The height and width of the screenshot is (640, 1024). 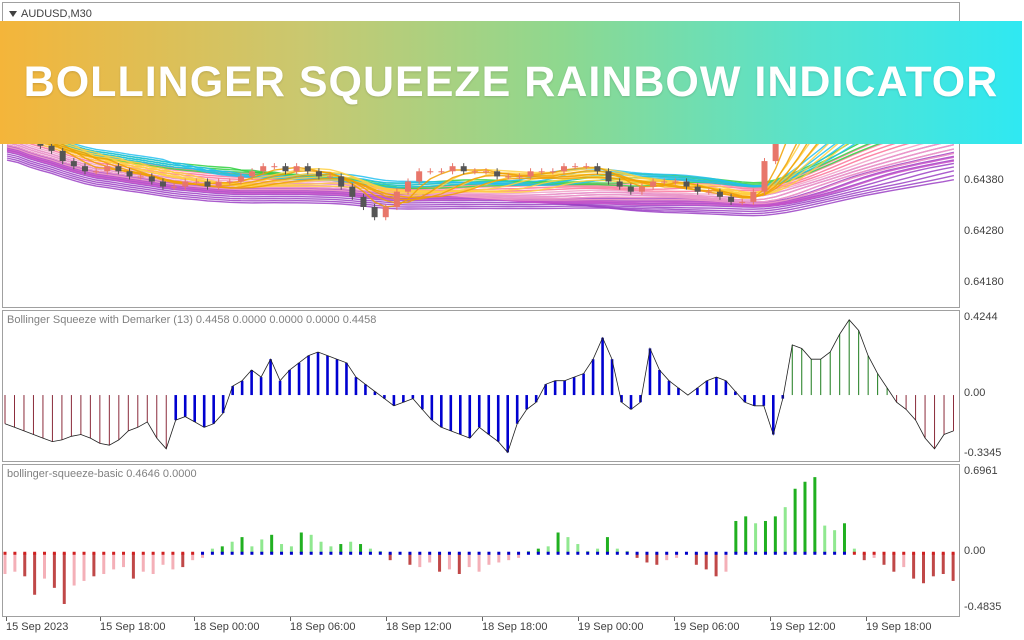 I want to click on axis-tick-label: 0.4244, so click(x=981, y=317).